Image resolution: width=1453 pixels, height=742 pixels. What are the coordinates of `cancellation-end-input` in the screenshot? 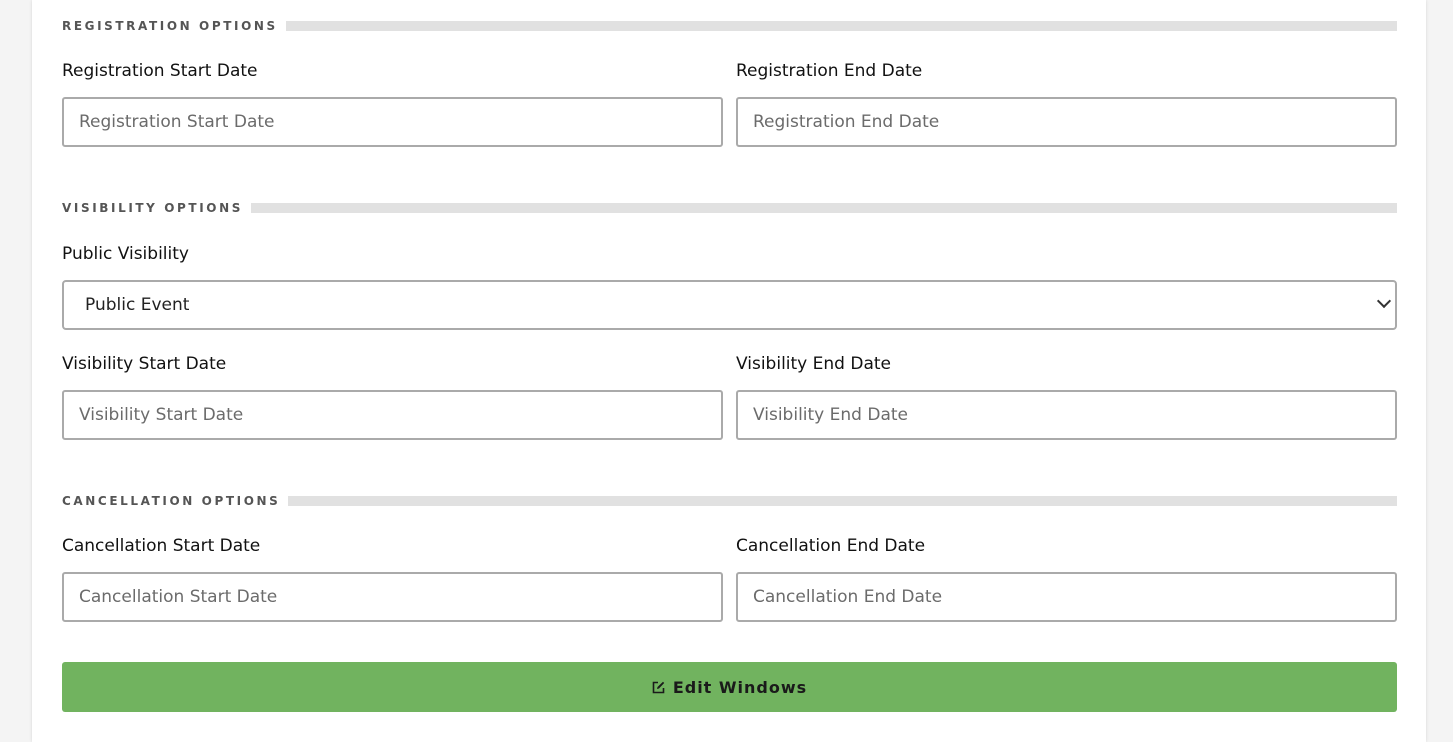 It's located at (1066, 597).